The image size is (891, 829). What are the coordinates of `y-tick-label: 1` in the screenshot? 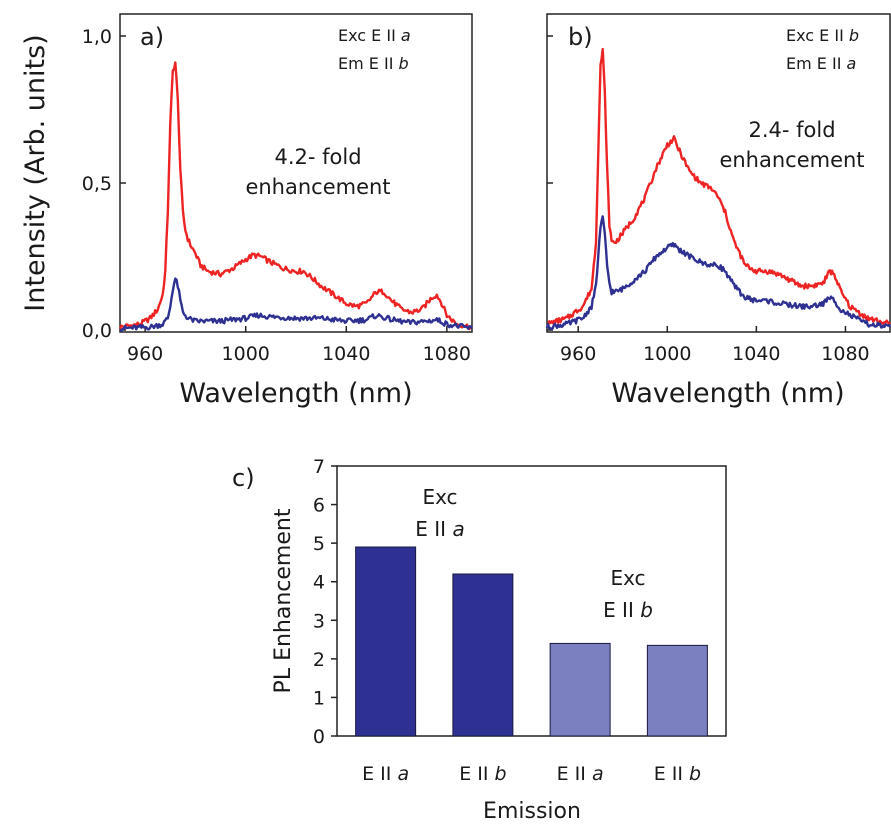 It's located at (319, 698).